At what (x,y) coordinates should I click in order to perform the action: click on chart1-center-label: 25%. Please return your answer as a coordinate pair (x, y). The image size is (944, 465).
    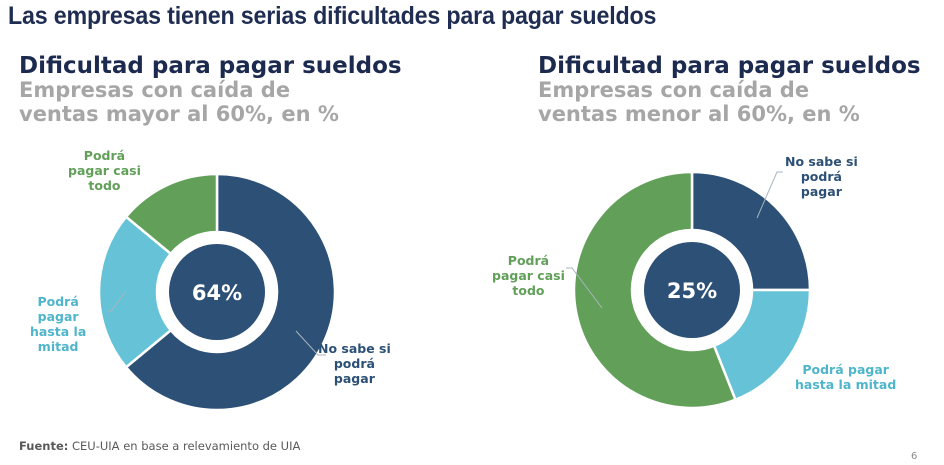
    Looking at the image, I should click on (692, 291).